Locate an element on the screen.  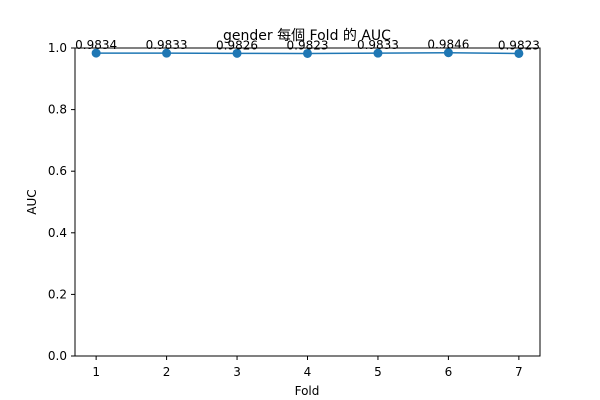
series-layer is located at coordinates (307, 53).